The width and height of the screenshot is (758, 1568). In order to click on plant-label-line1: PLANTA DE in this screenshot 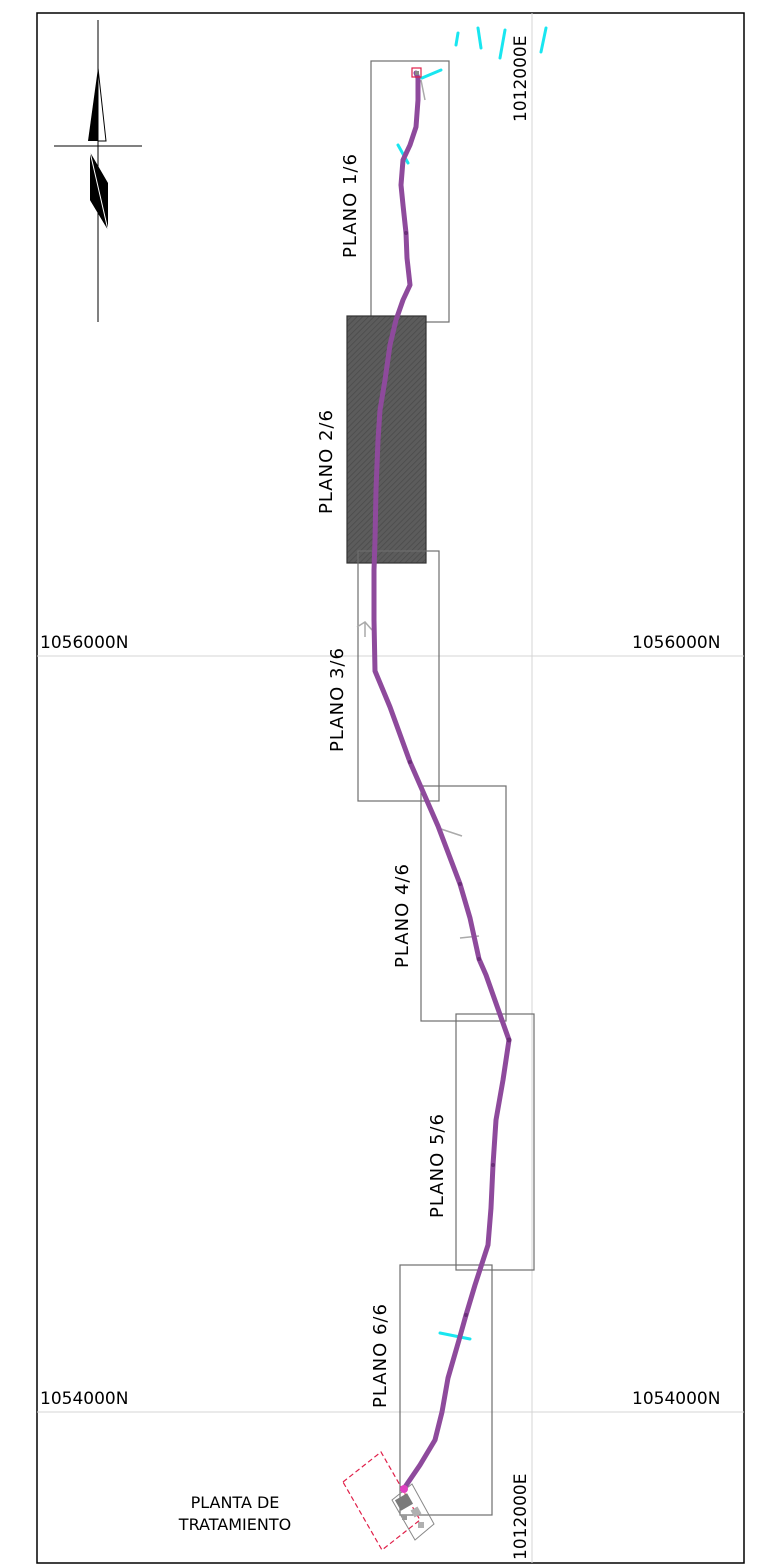, I will do `click(235, 1502)`.